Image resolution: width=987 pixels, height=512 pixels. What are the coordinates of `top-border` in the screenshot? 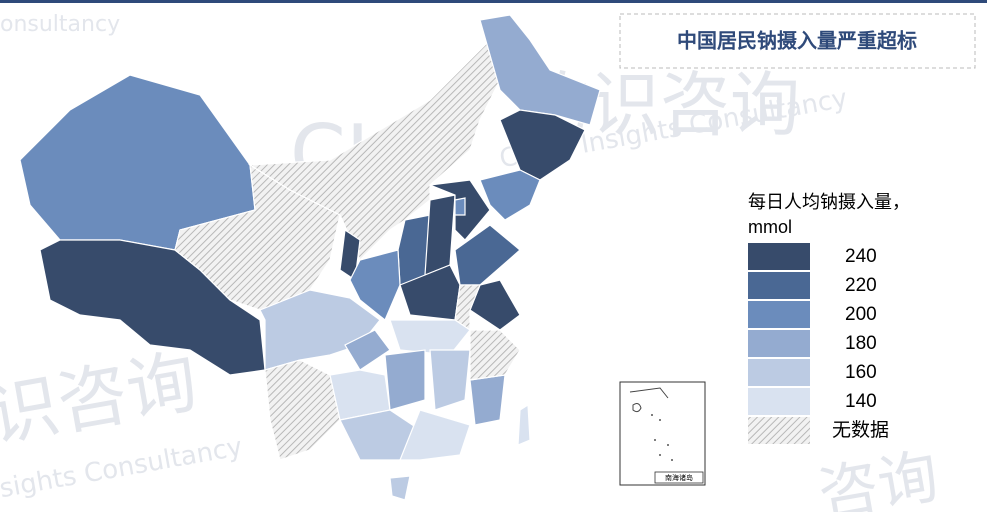 It's located at (493, 1).